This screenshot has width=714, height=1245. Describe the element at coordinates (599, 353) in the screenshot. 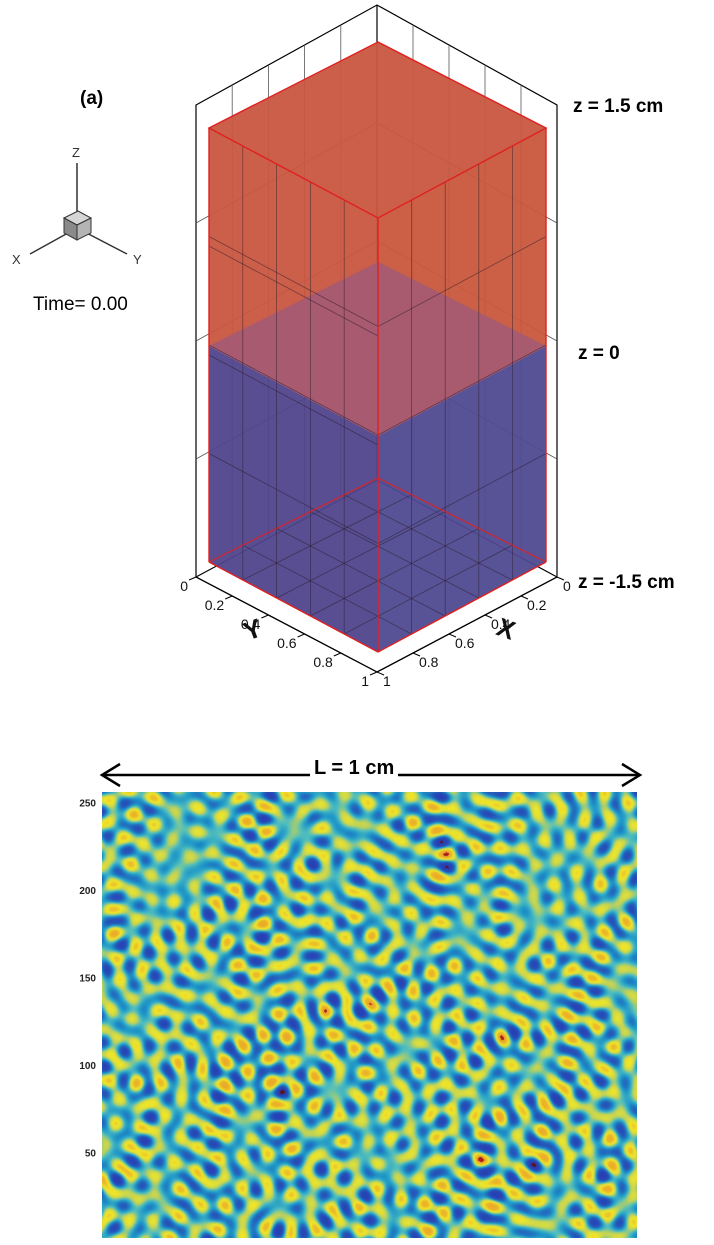

I see `z-label-mid: z = 0` at that location.